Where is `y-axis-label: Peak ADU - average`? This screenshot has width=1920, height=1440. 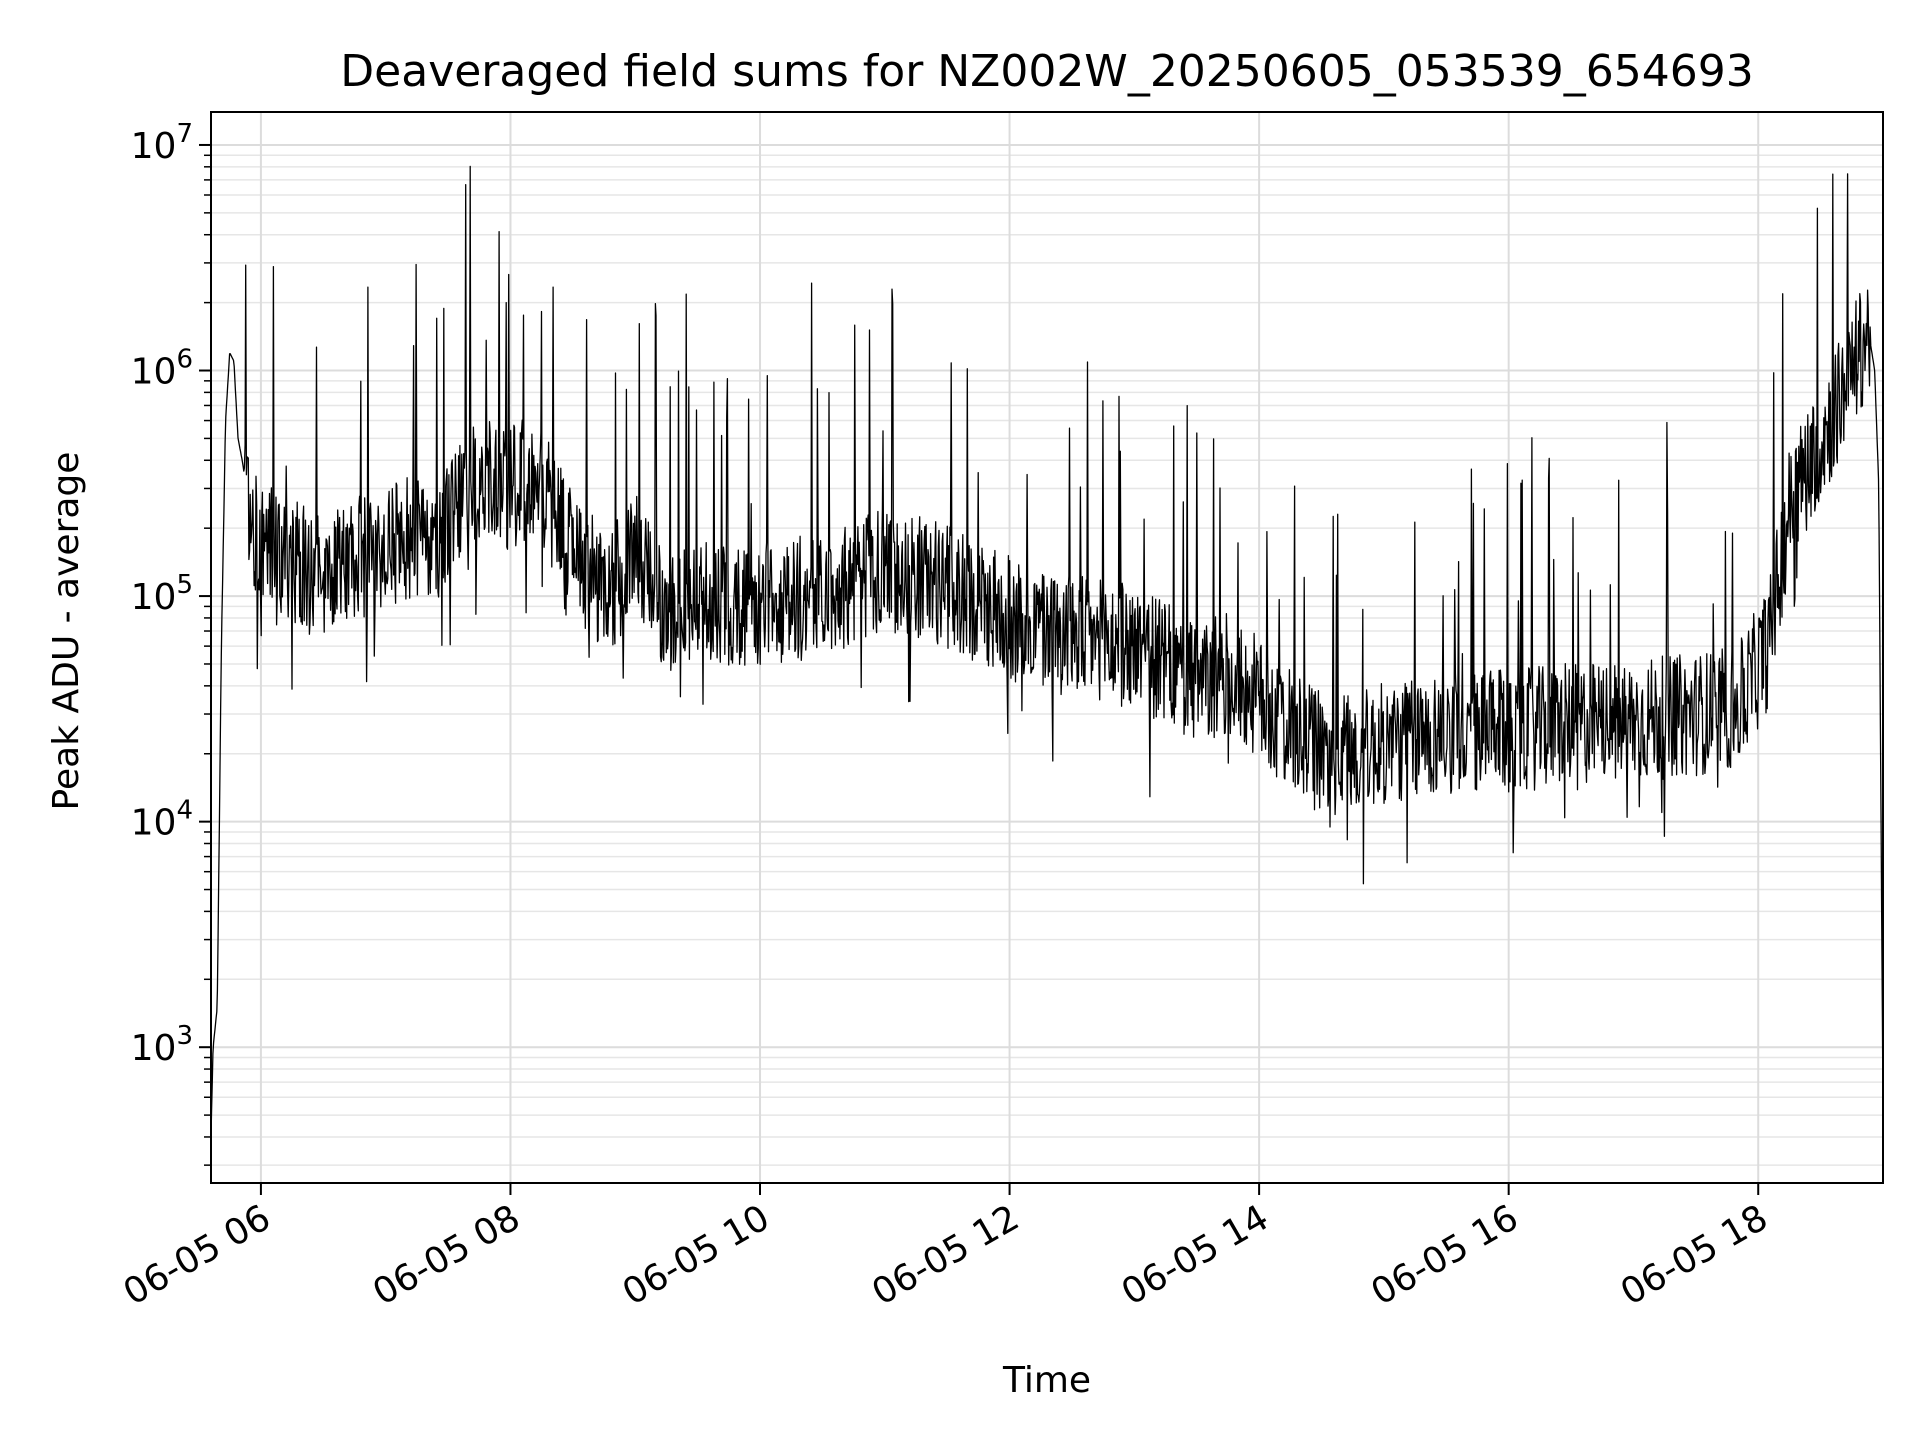
y-axis-label: Peak ADU - average is located at coordinates (66, 631).